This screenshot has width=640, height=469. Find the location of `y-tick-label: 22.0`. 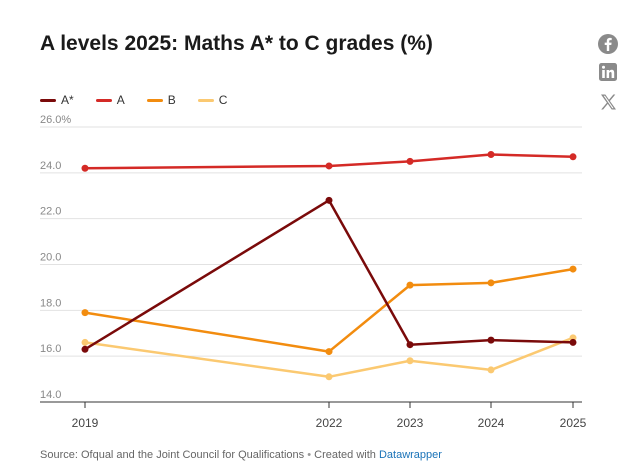

y-tick-label: 22.0 is located at coordinates (50, 212).